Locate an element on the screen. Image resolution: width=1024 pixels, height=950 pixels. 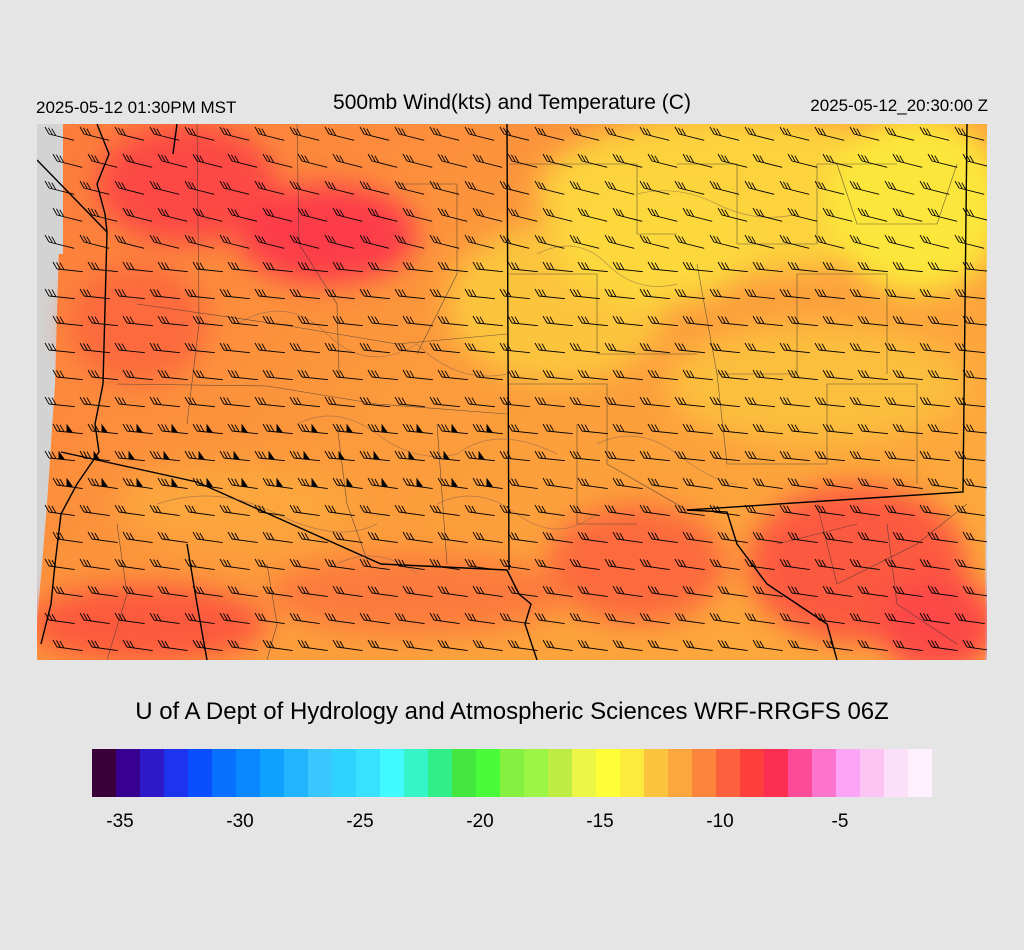
colorbar-tick-label: -35 is located at coordinates (120, 821).